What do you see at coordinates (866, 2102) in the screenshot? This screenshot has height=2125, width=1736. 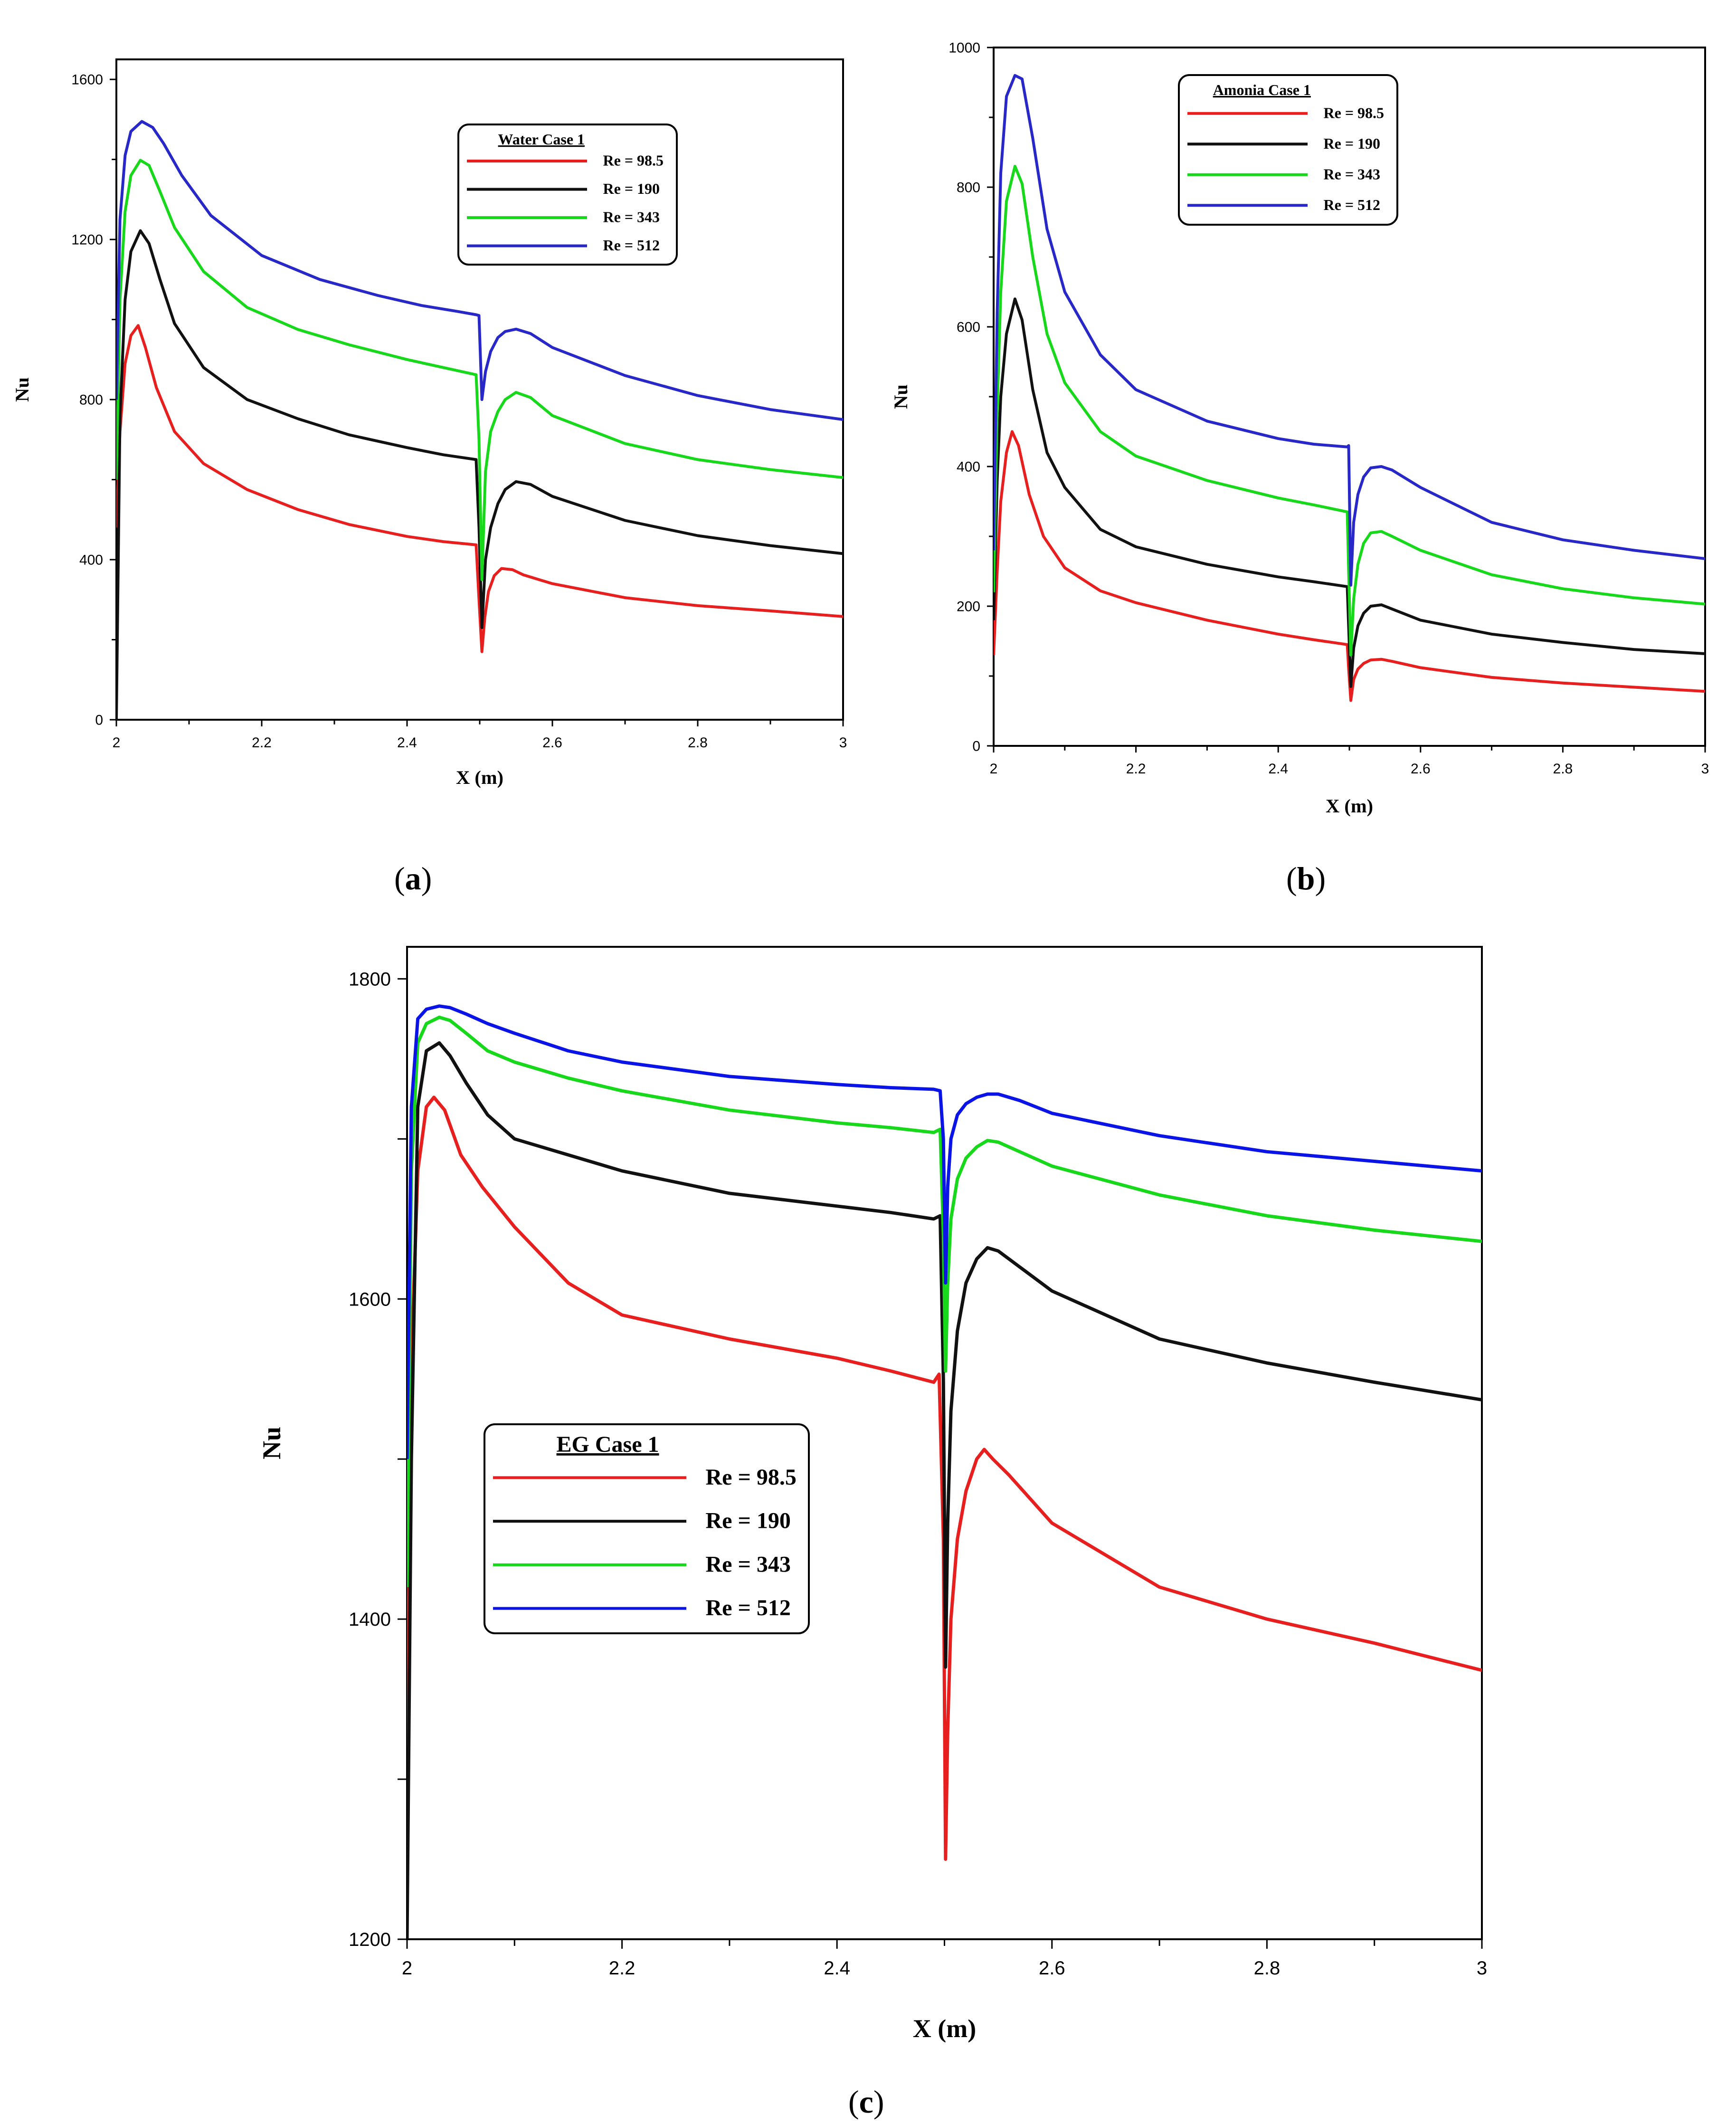 I see `caption-c: (c)` at bounding box center [866, 2102].